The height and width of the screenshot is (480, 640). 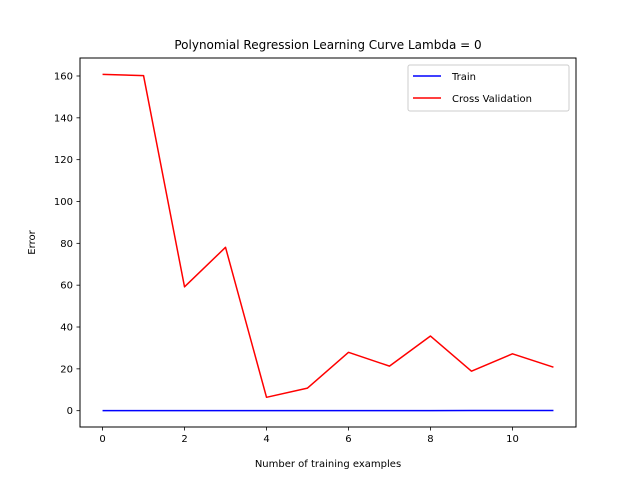 I want to click on x-tick-label: 6, so click(x=348, y=439).